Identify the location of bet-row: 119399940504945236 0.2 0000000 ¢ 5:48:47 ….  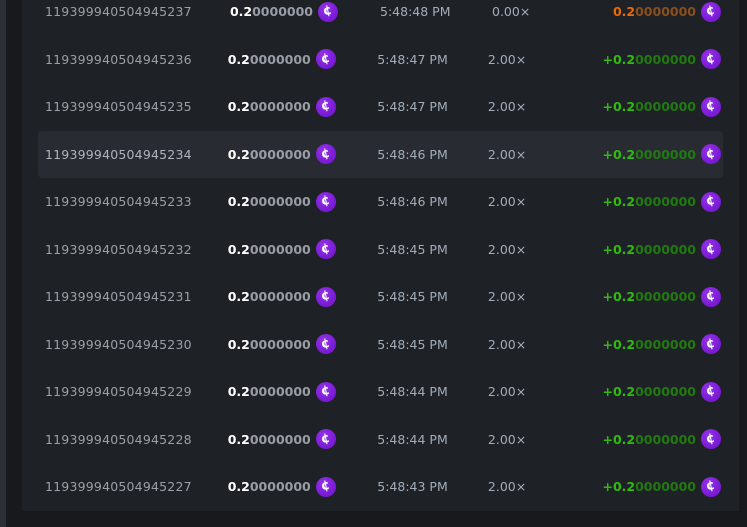
(380, 60).